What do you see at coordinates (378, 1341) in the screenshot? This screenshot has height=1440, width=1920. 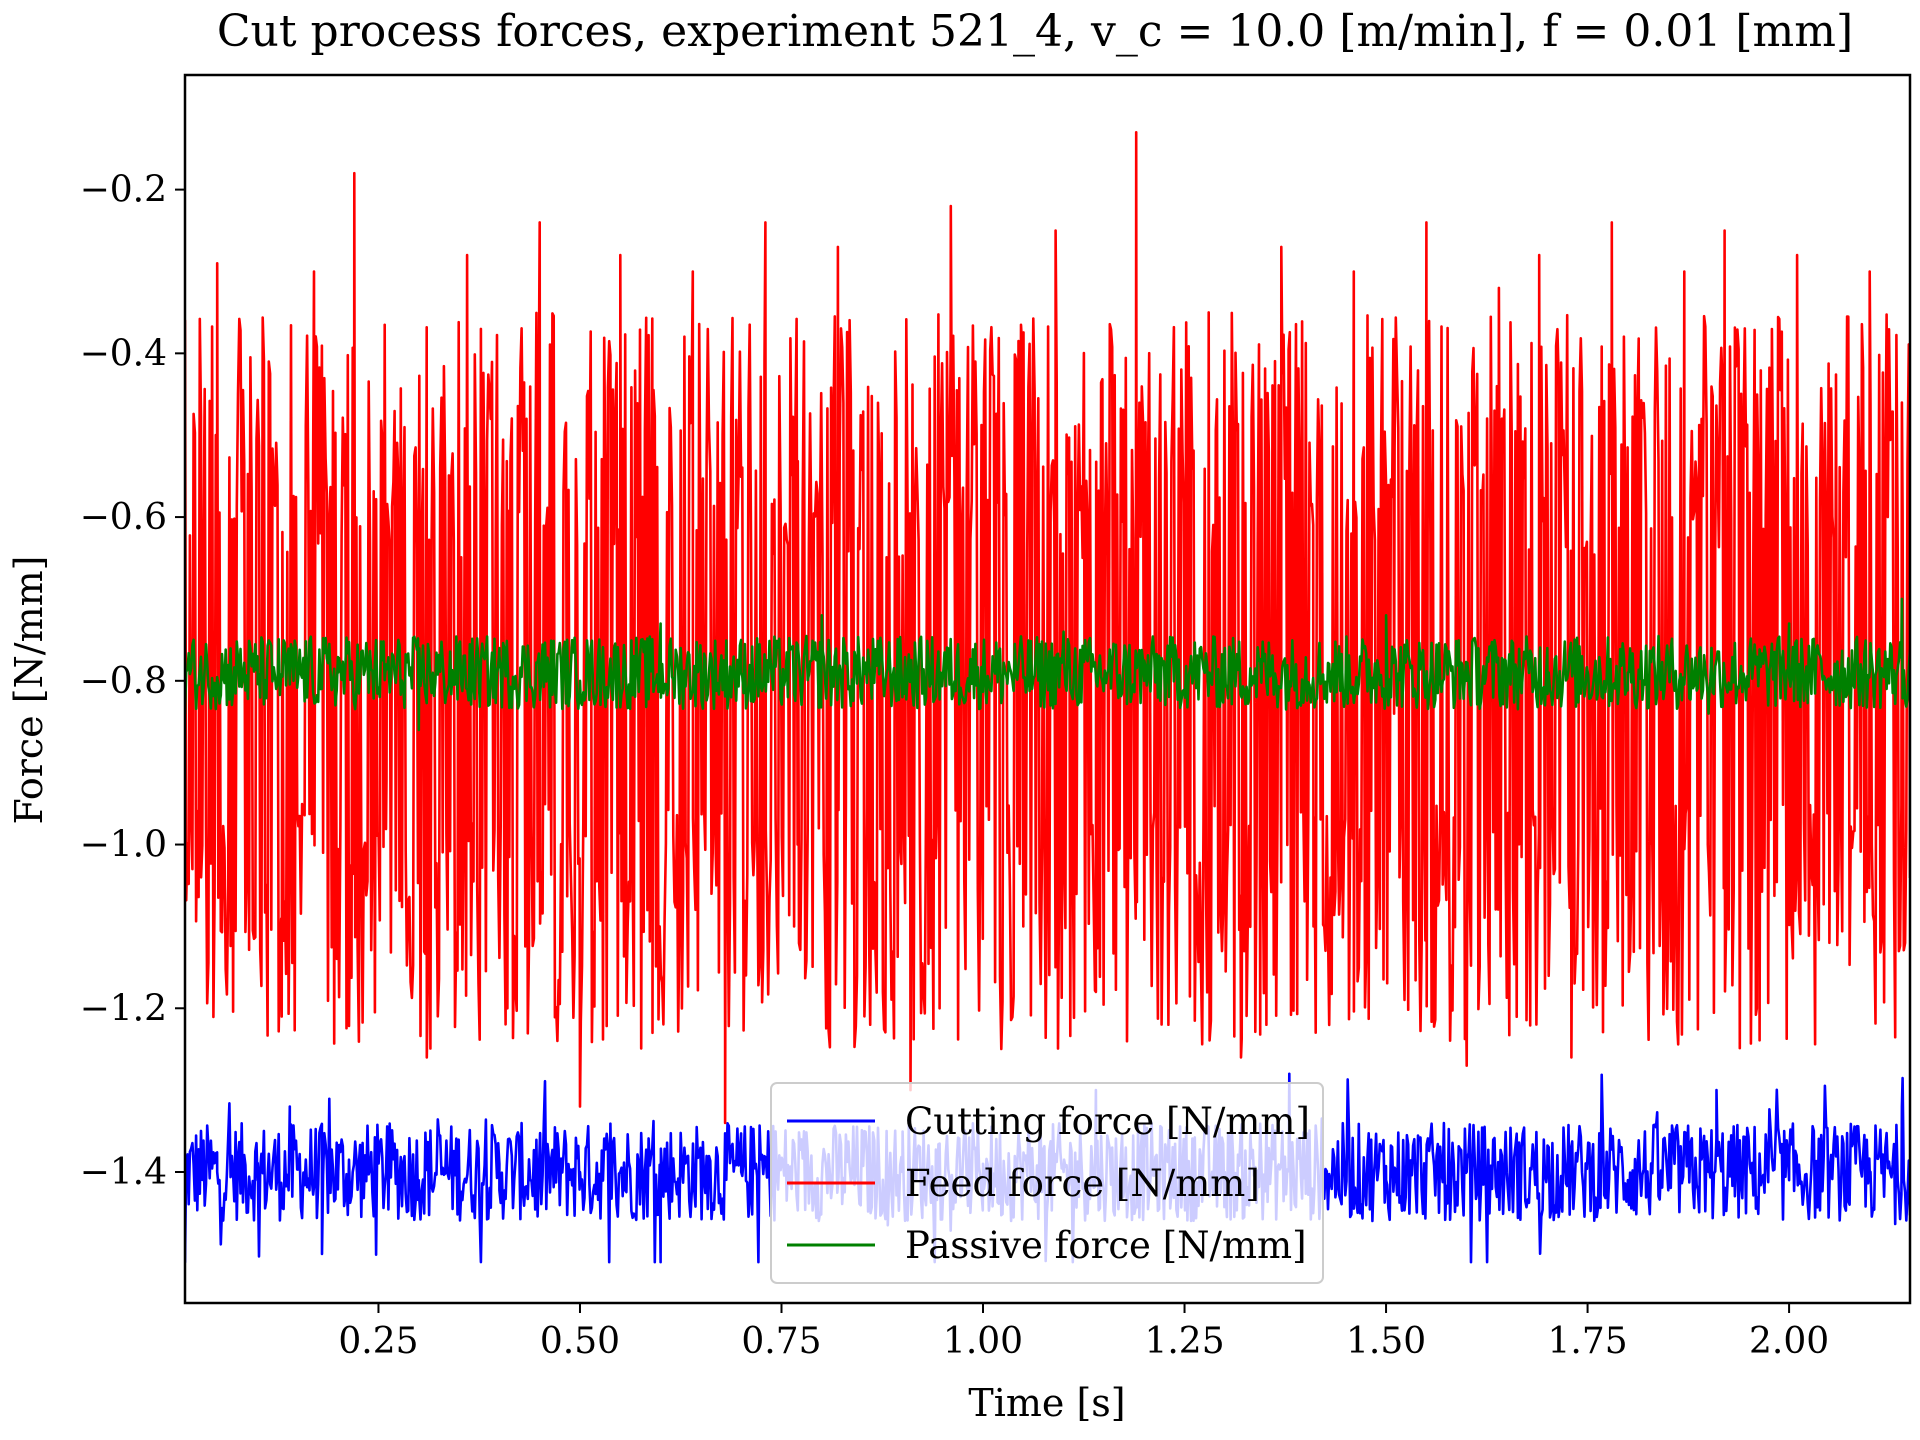 I see `x-tick-label: 0.25` at bounding box center [378, 1341].